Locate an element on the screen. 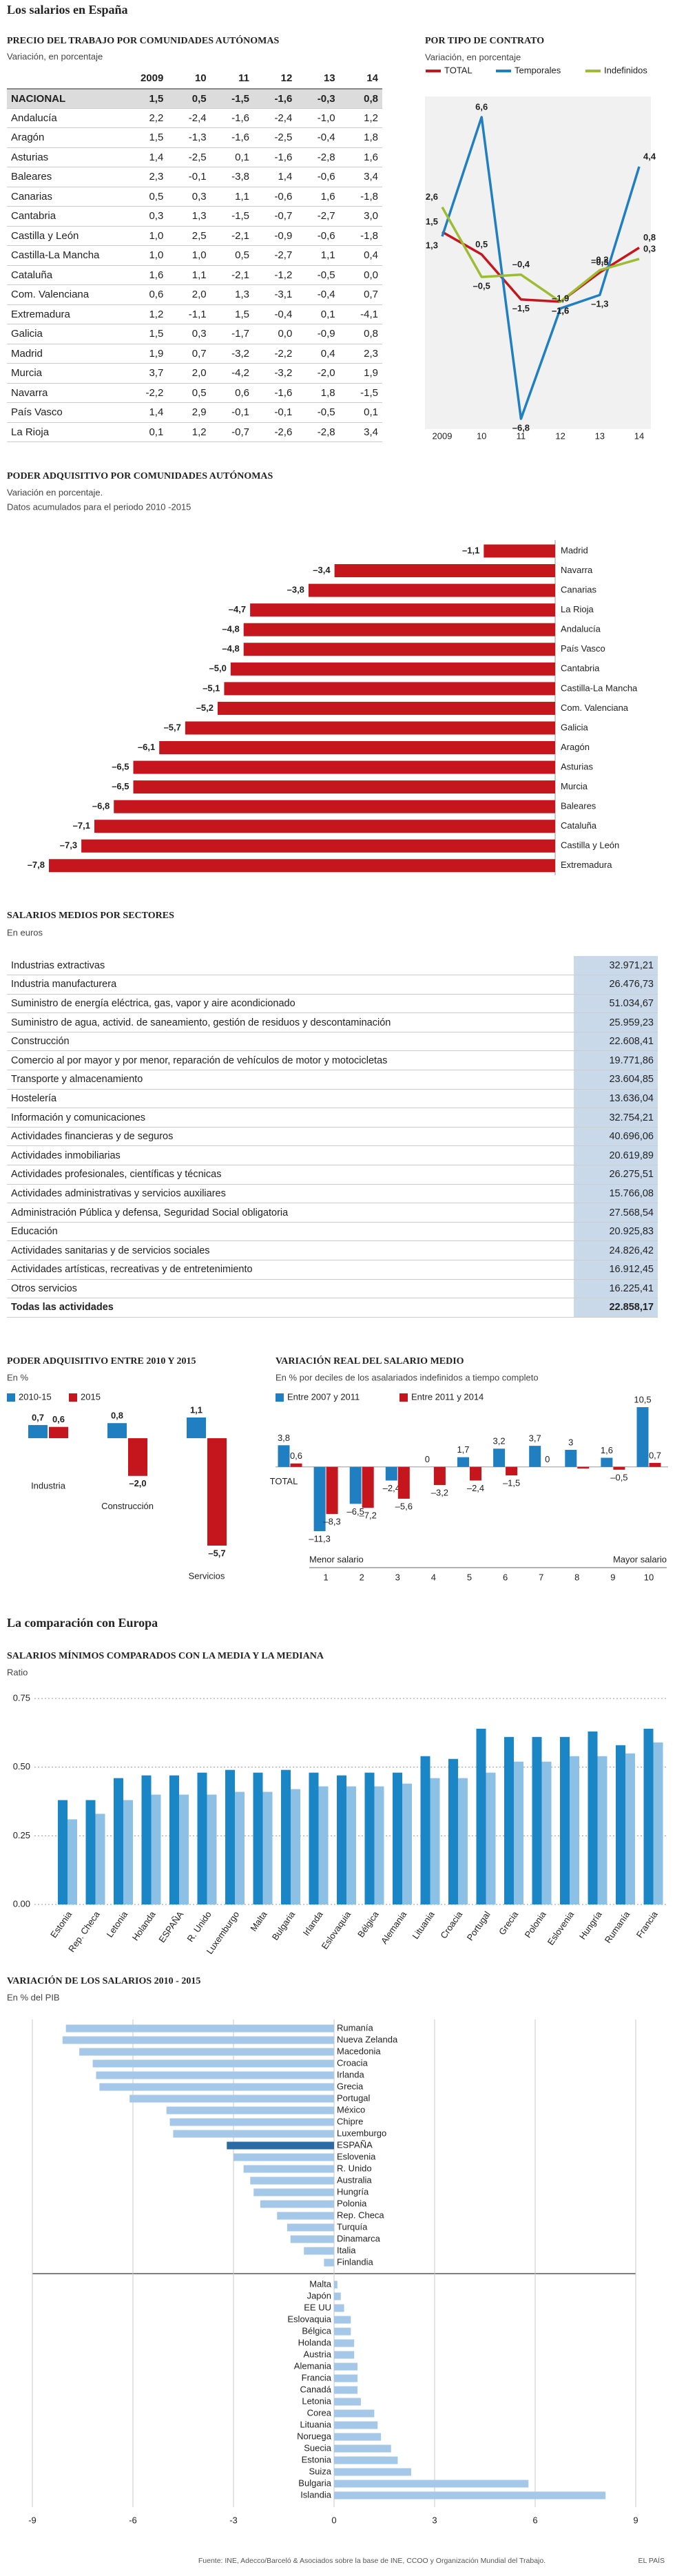  y-tick-label: 0.50 is located at coordinates (21, 1766).